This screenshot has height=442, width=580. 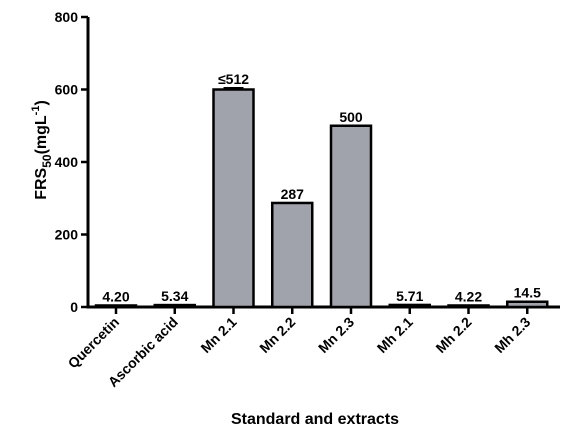 What do you see at coordinates (351, 117) in the screenshot?
I see `data-label: 500` at bounding box center [351, 117].